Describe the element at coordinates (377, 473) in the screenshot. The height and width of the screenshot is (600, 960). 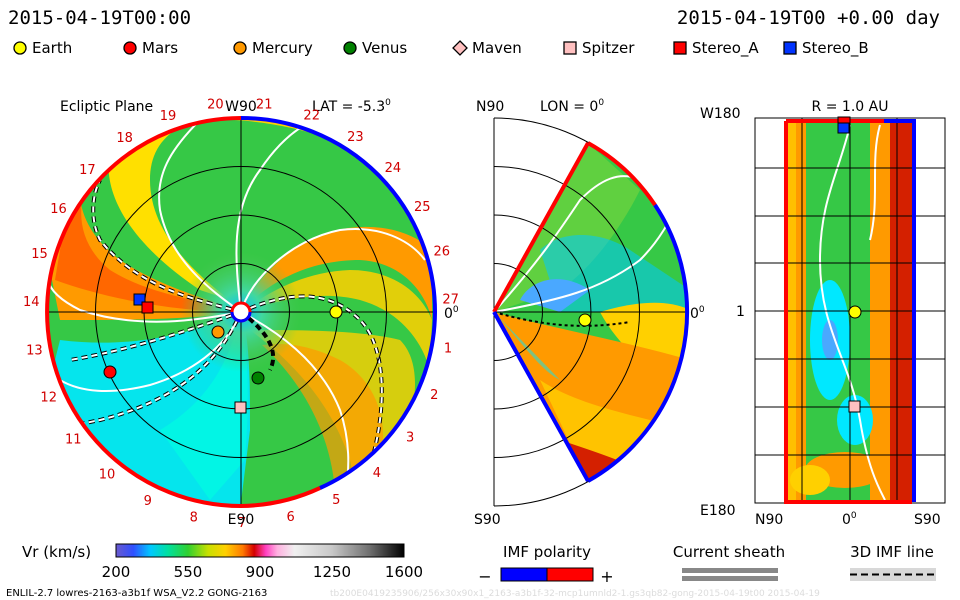
I see `carrington-label-4: 4` at that location.